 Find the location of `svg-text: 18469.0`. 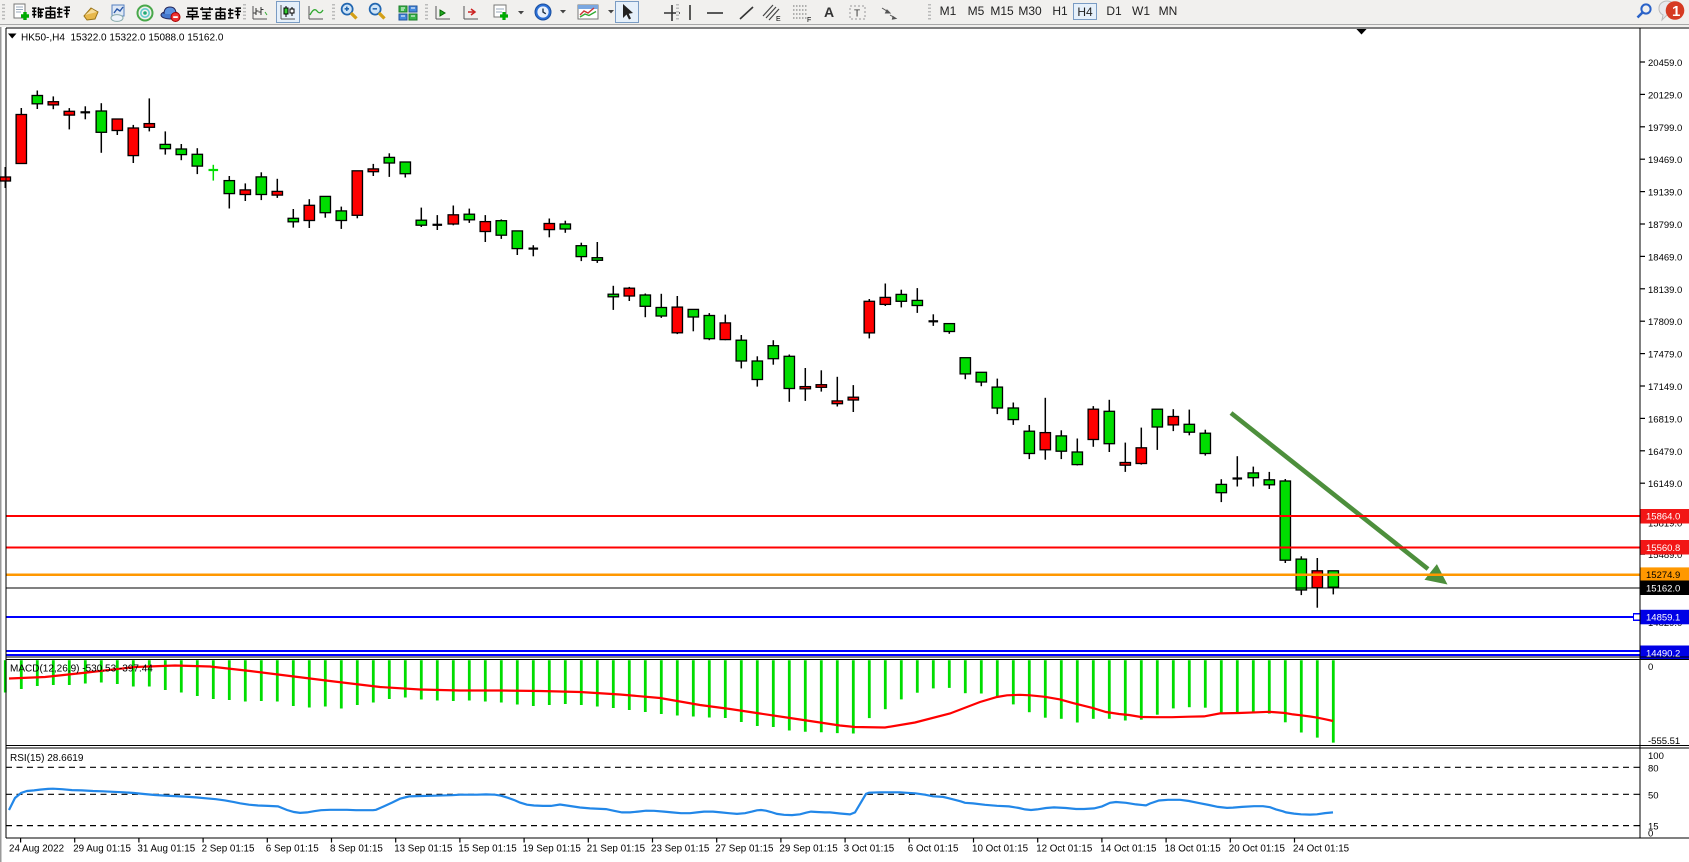

svg-text: 18469.0 is located at coordinates (1665, 257).